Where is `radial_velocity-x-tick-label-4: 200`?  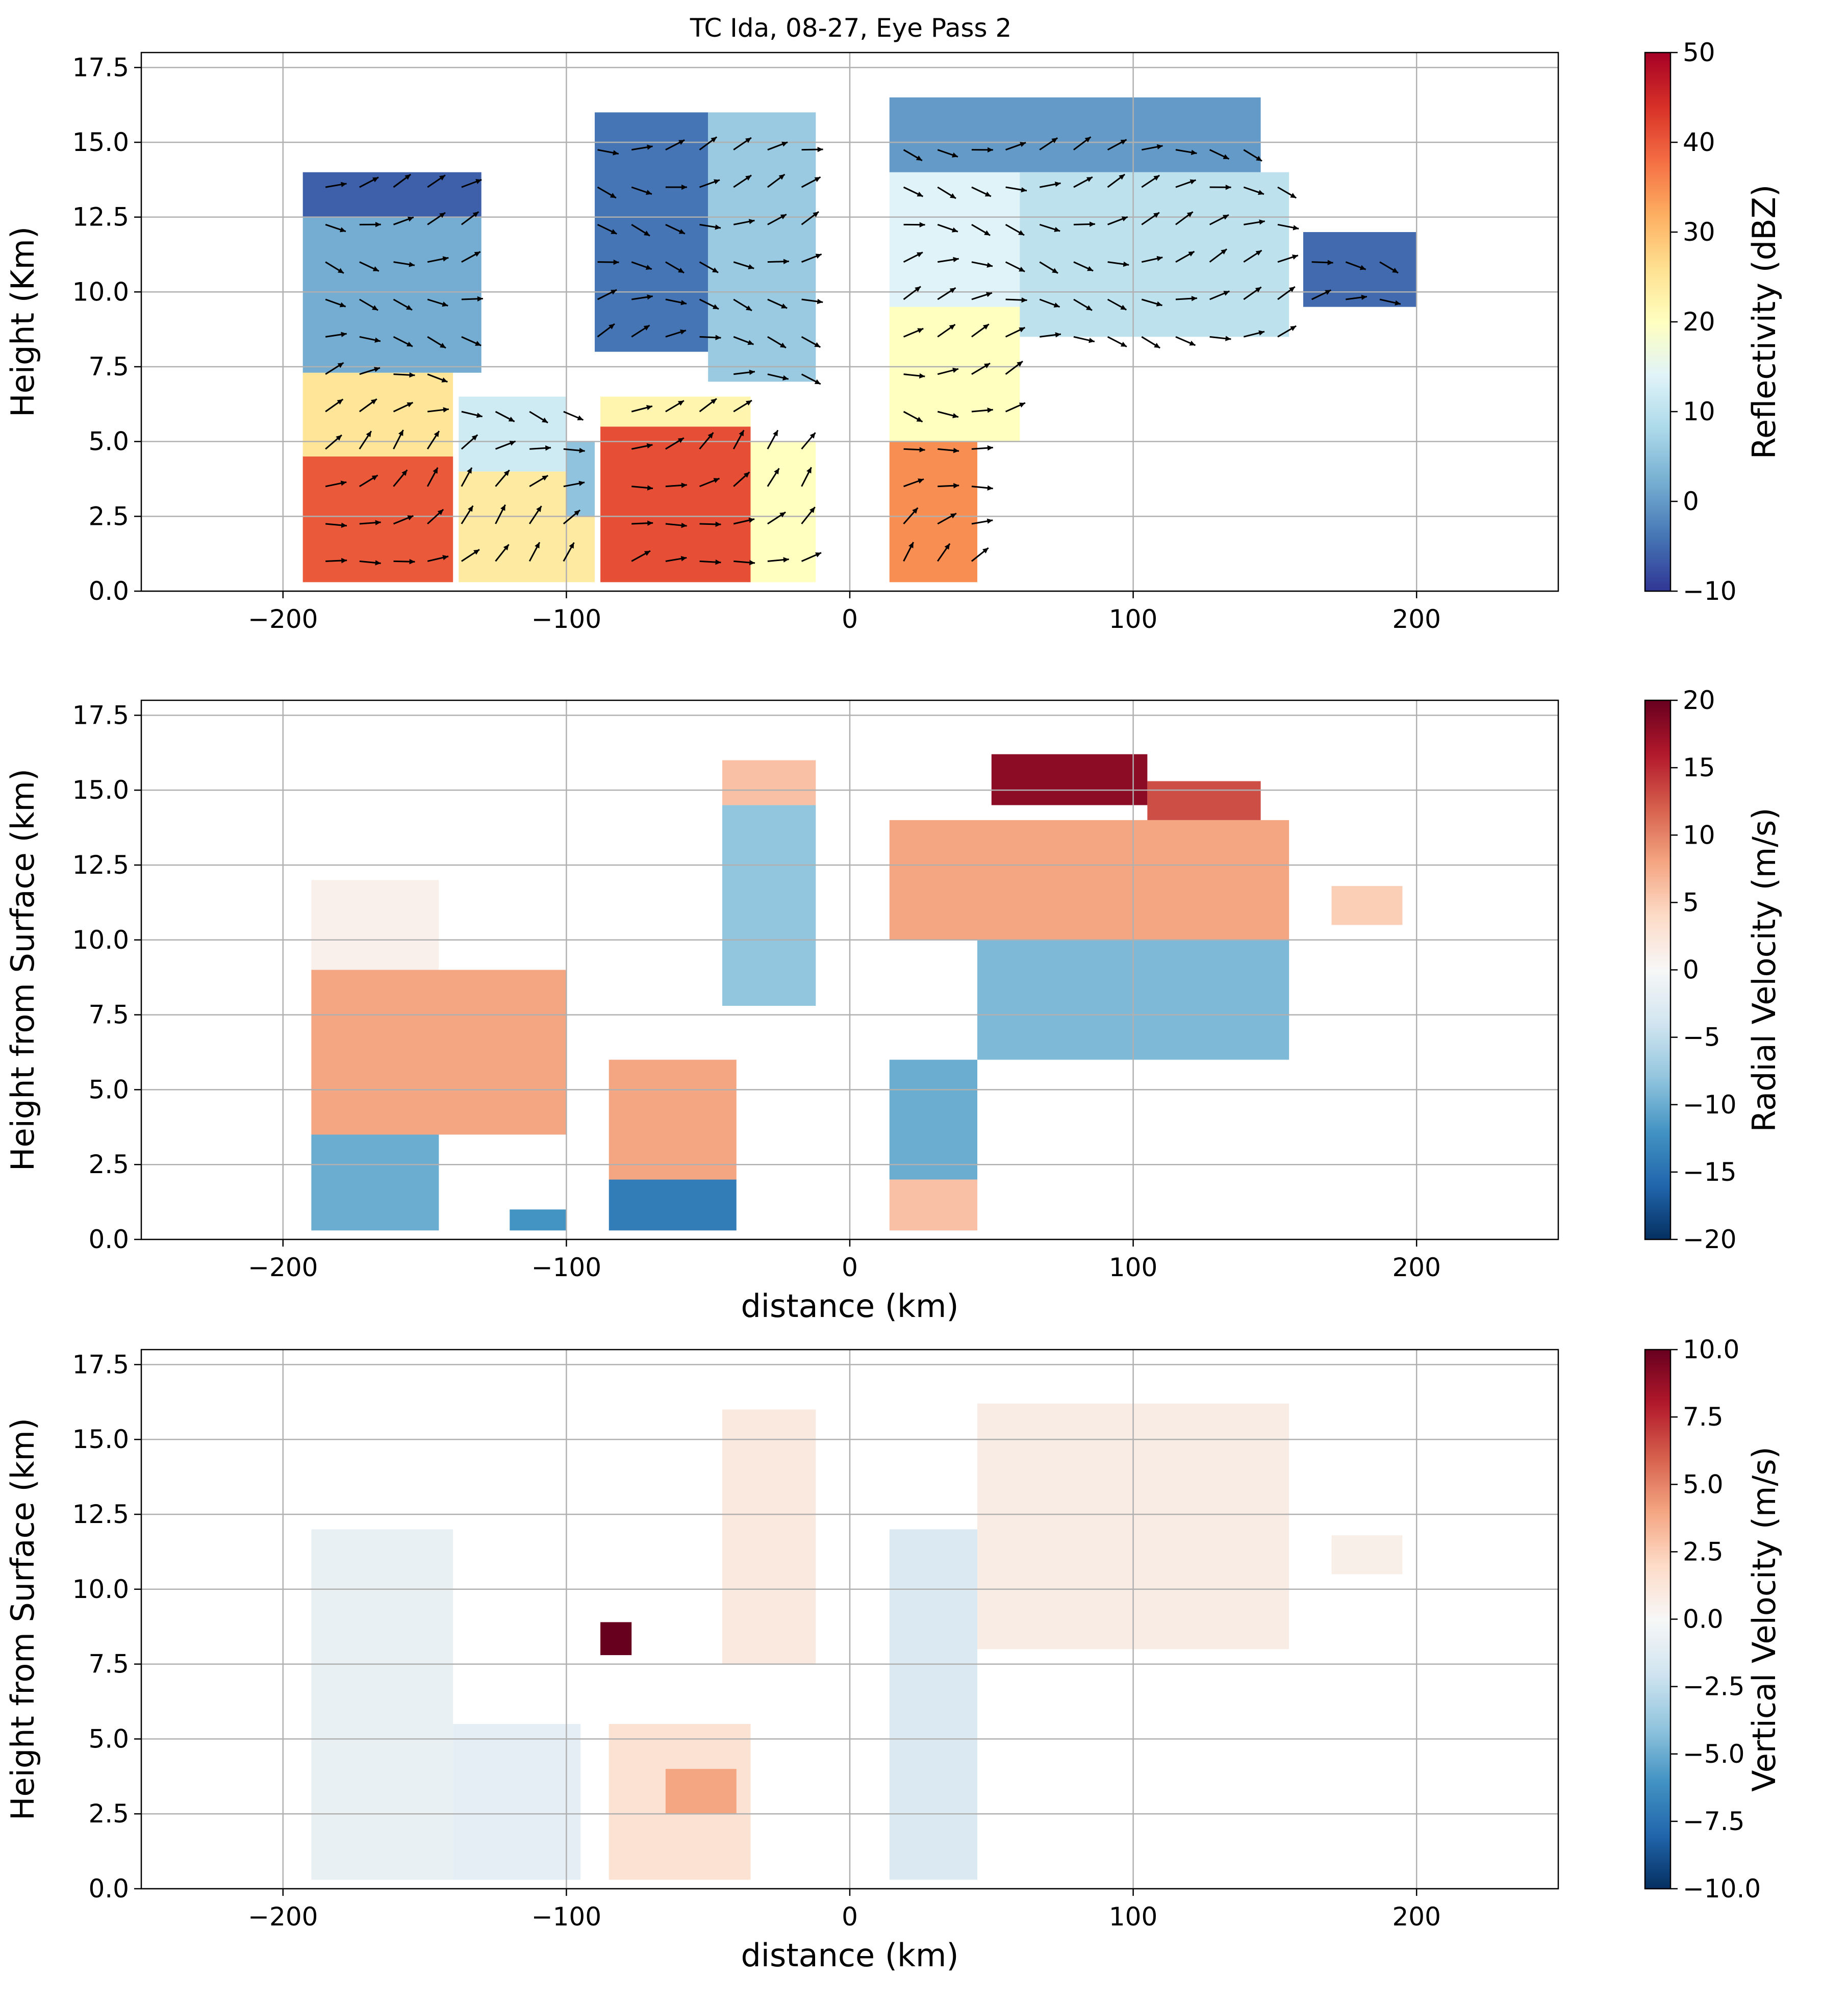
radial_velocity-x-tick-label-4: 200 is located at coordinates (1416, 1267).